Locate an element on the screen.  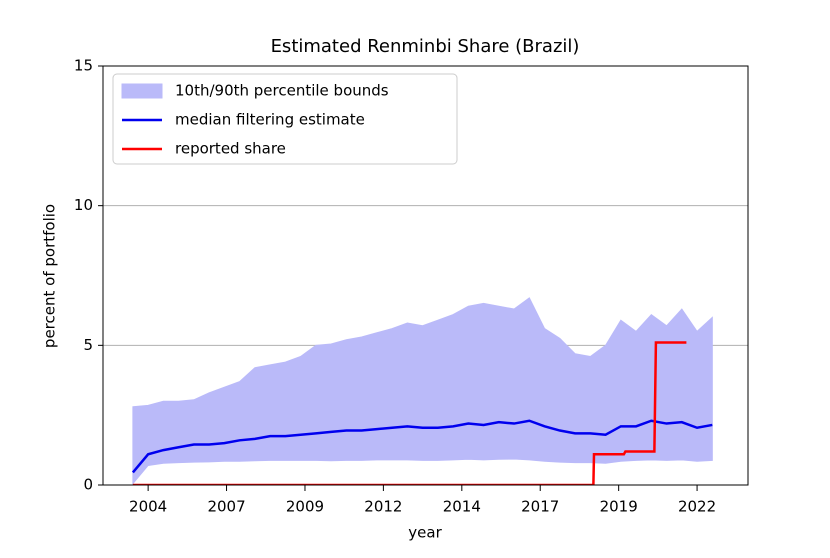
series-line is located at coordinates (422, 446).